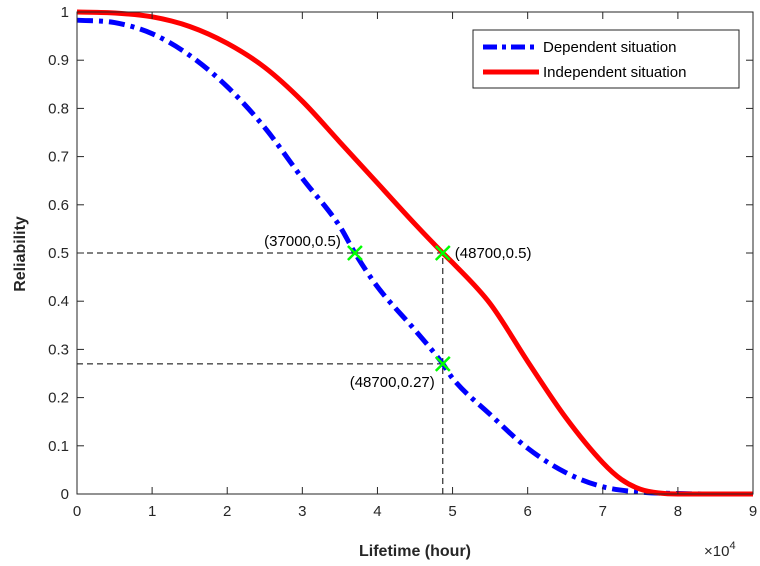  I want to click on x-tick-label: 3, so click(302, 511).